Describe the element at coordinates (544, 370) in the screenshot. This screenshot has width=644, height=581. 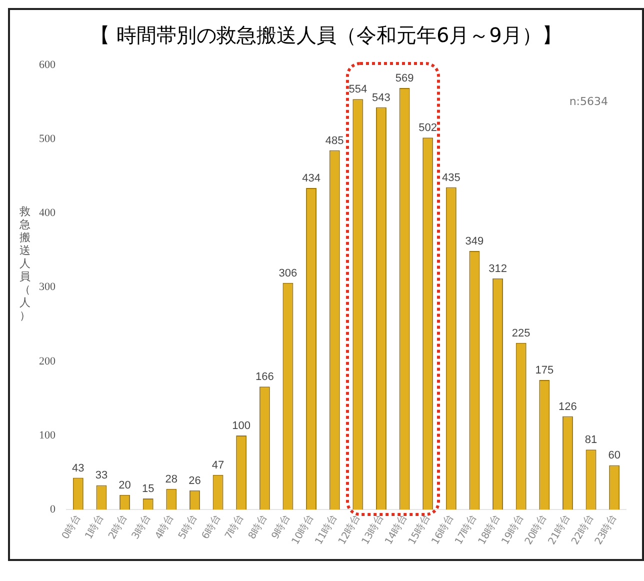
I see `data-label: 175` at that location.